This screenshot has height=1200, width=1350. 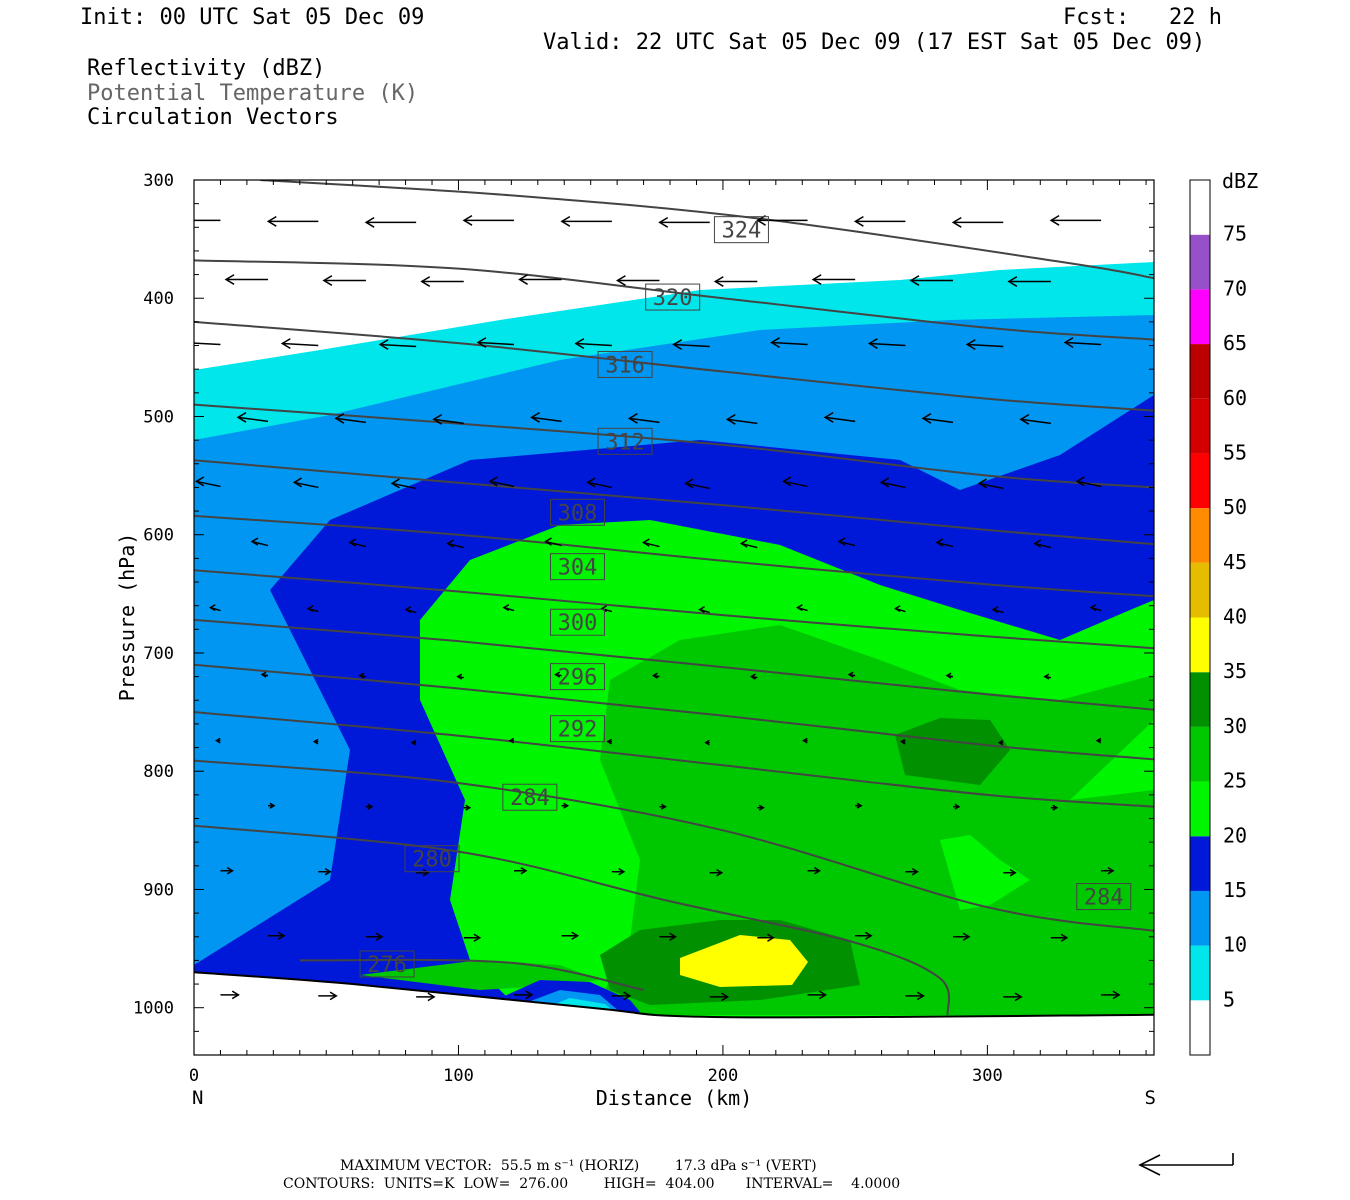 What do you see at coordinates (625, 441) in the screenshot?
I see `contour-label: 312` at bounding box center [625, 441].